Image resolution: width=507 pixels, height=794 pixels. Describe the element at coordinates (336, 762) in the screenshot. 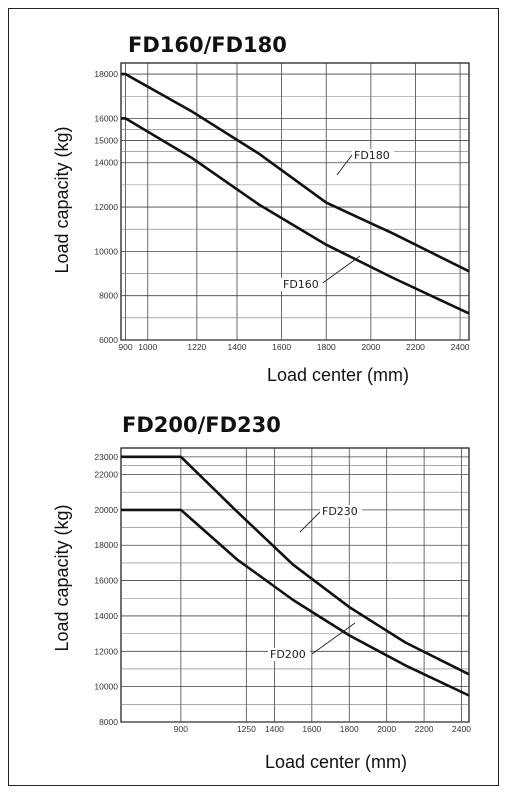

I see `chart-2-x-axis-label: Load center (mm)` at that location.